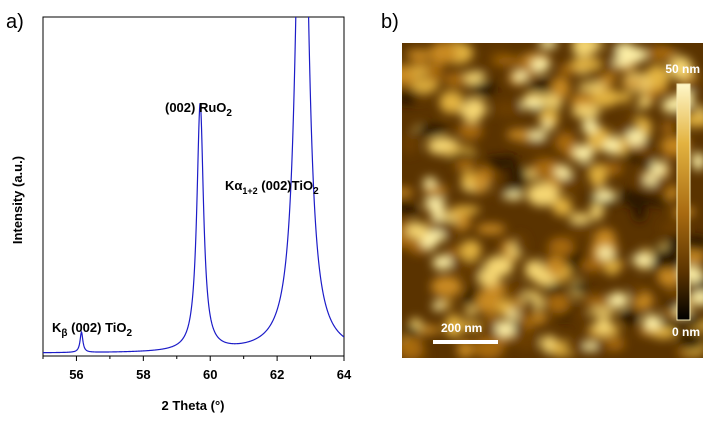  What do you see at coordinates (461, 328) in the screenshot?
I see `scale-bar-label: 200 nm` at bounding box center [461, 328].